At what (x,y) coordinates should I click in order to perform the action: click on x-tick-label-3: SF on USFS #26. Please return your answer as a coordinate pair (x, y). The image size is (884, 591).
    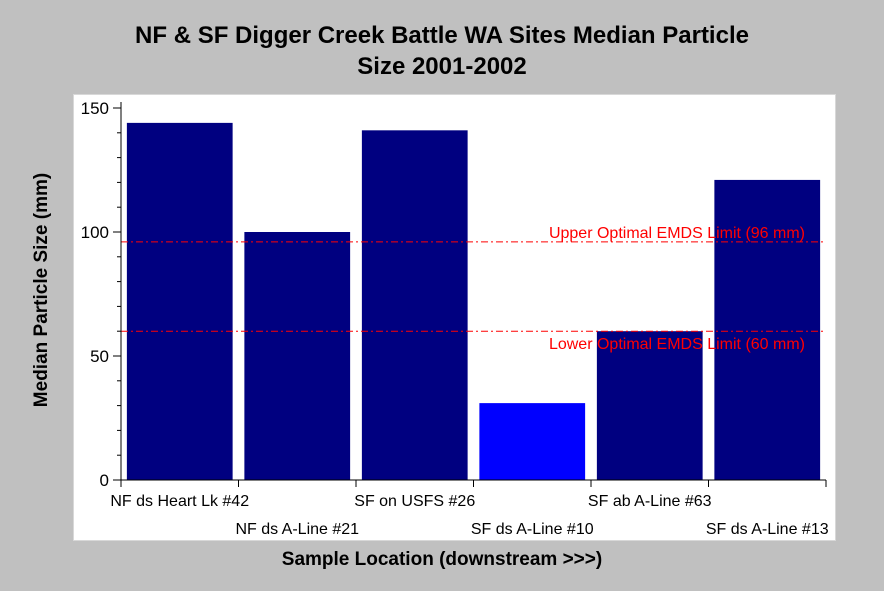
    Looking at the image, I should click on (414, 501).